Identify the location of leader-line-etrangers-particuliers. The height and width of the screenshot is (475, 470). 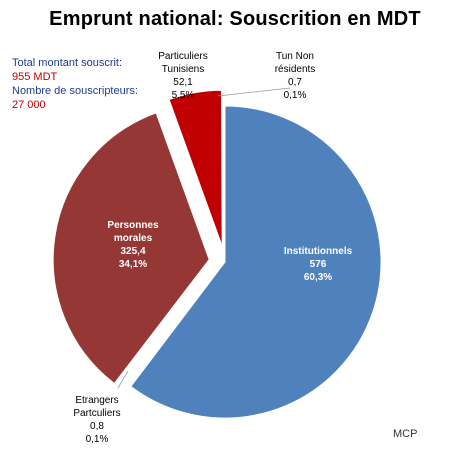
(123, 379).